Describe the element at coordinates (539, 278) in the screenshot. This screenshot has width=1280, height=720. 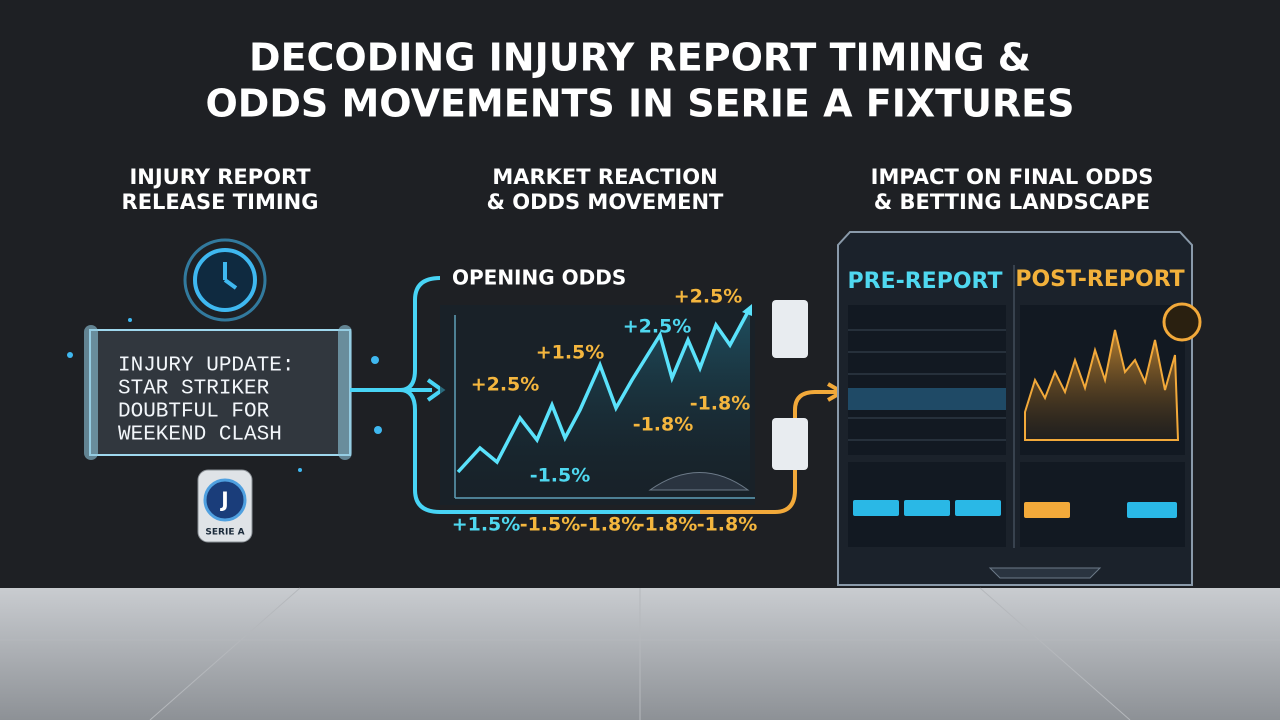
I see `chart-label: OPENING ODDS` at that location.